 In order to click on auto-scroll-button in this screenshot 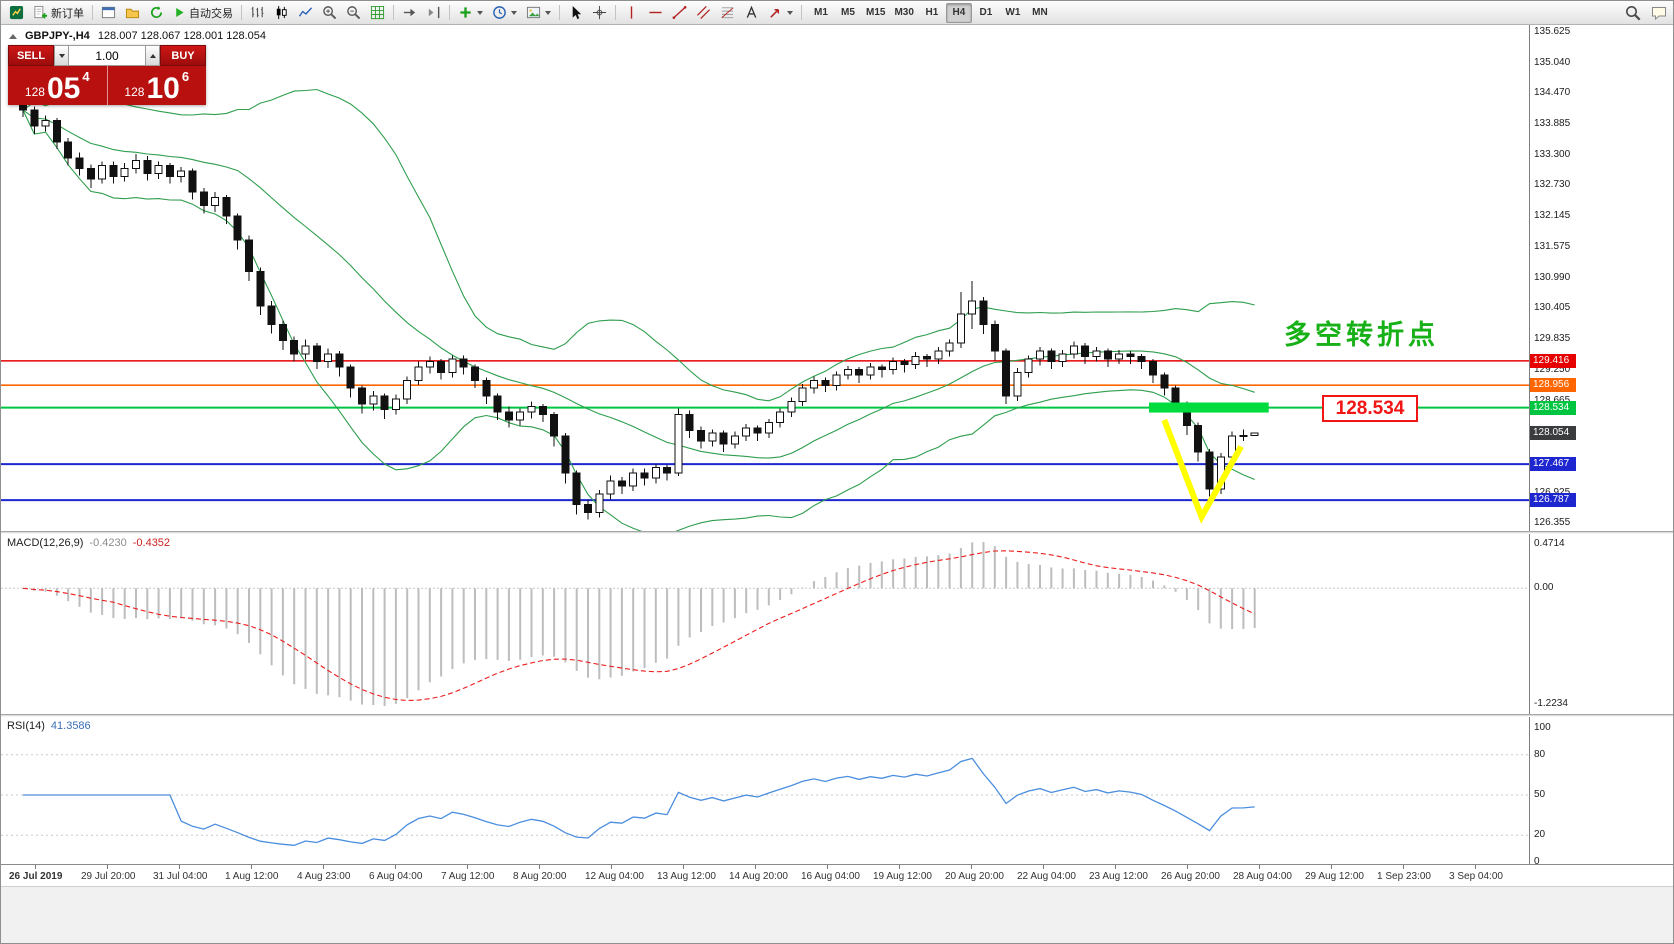, I will do `click(409, 13)`.